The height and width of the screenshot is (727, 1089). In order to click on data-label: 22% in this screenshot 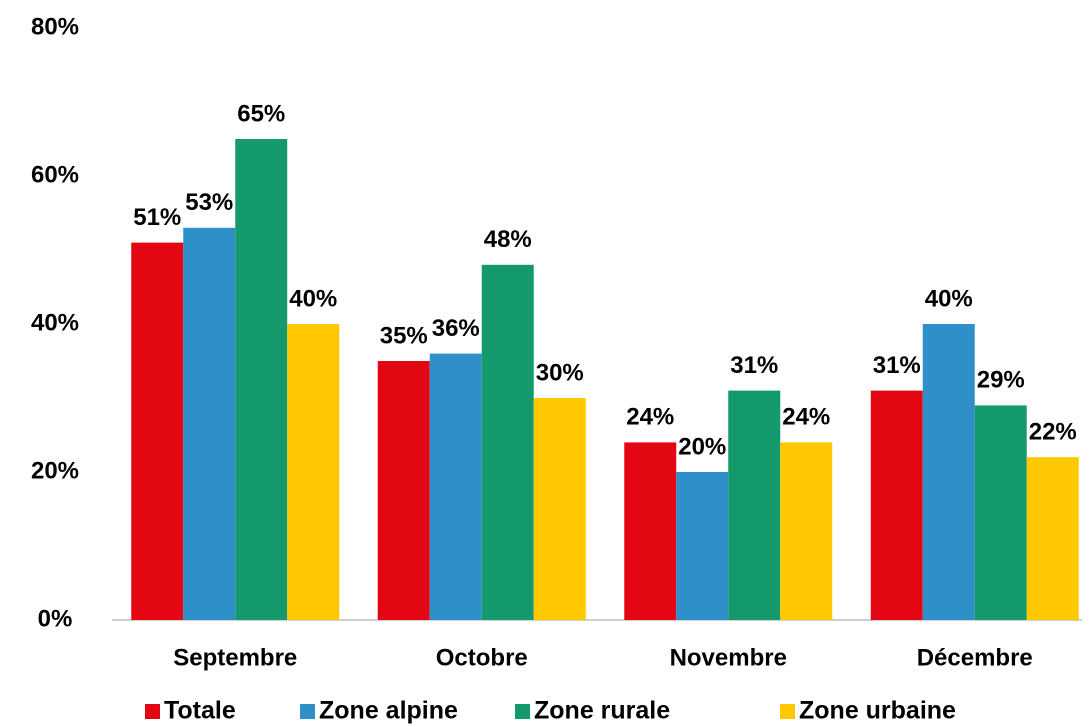, I will do `click(1053, 432)`.